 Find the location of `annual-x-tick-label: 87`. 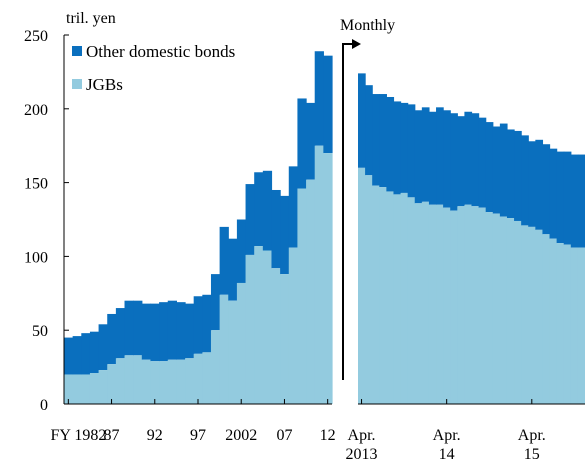

annual-x-tick-label: 87 is located at coordinates (112, 435).